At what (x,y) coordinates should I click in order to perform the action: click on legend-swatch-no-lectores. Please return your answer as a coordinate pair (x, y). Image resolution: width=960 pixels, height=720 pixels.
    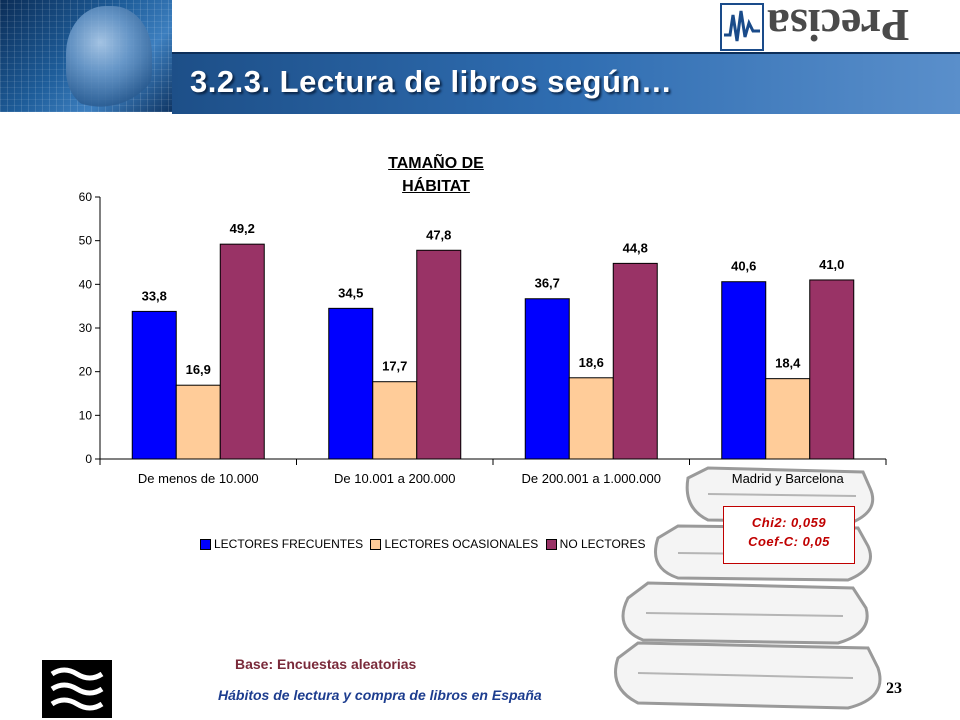
    Looking at the image, I should click on (551, 545).